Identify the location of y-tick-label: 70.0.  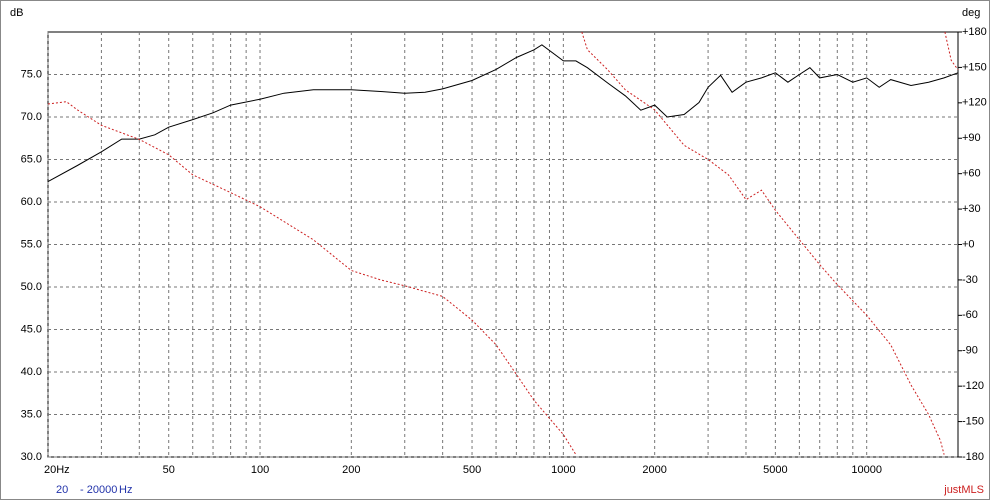
(31, 117).